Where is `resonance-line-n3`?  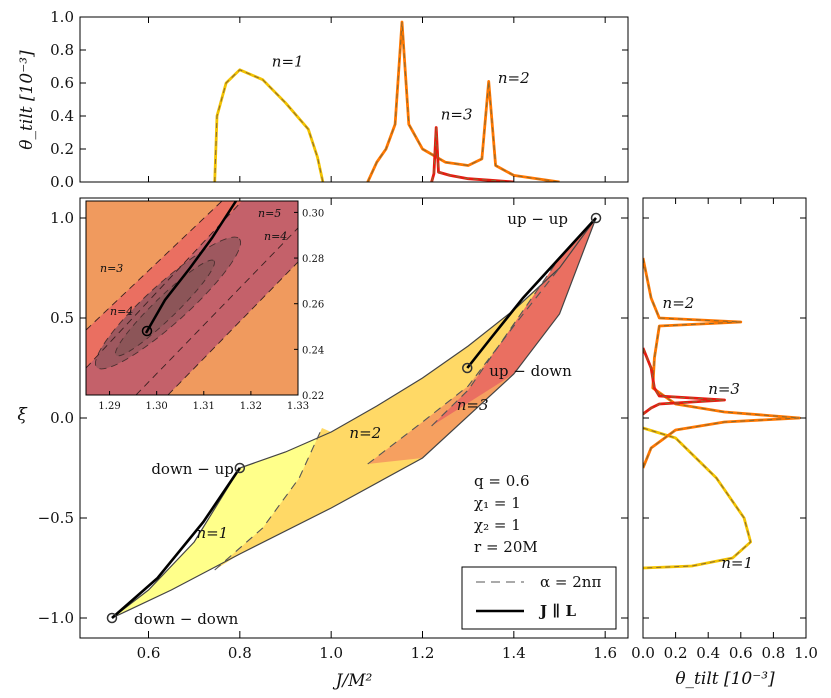
resonance-line-n3 is located at coordinates (495, 342).